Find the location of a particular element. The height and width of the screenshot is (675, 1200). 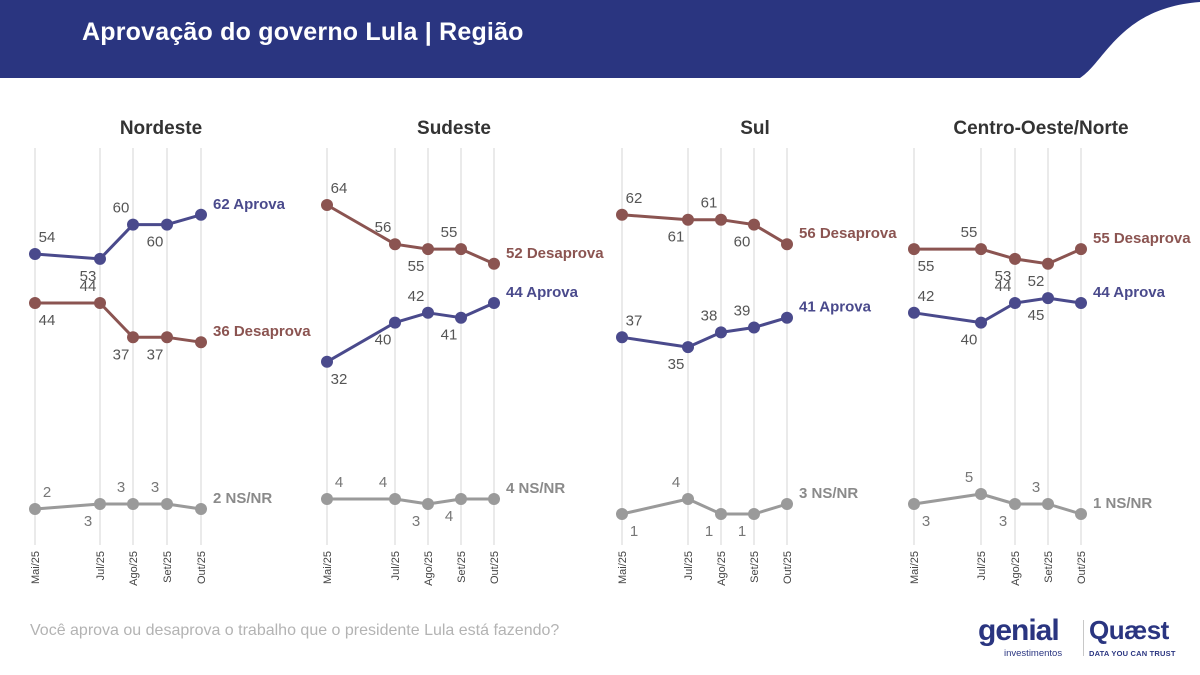

panel-2-x-tick-4: Set/25 is located at coordinates (462, 567).